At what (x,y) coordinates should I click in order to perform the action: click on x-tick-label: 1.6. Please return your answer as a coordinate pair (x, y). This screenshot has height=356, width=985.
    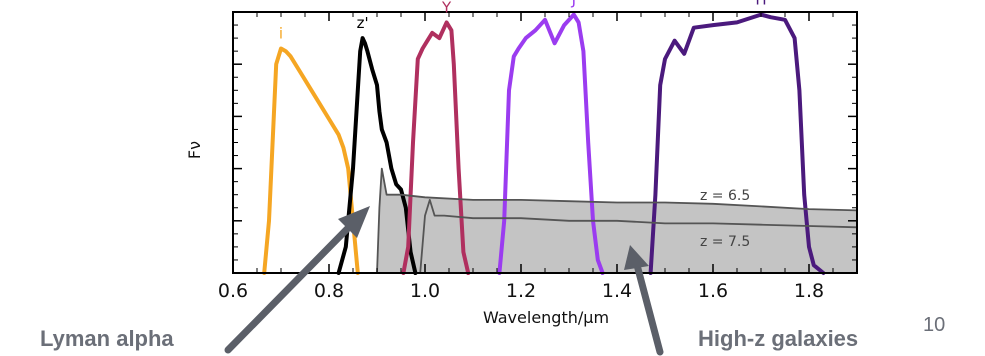
    Looking at the image, I should click on (713, 291).